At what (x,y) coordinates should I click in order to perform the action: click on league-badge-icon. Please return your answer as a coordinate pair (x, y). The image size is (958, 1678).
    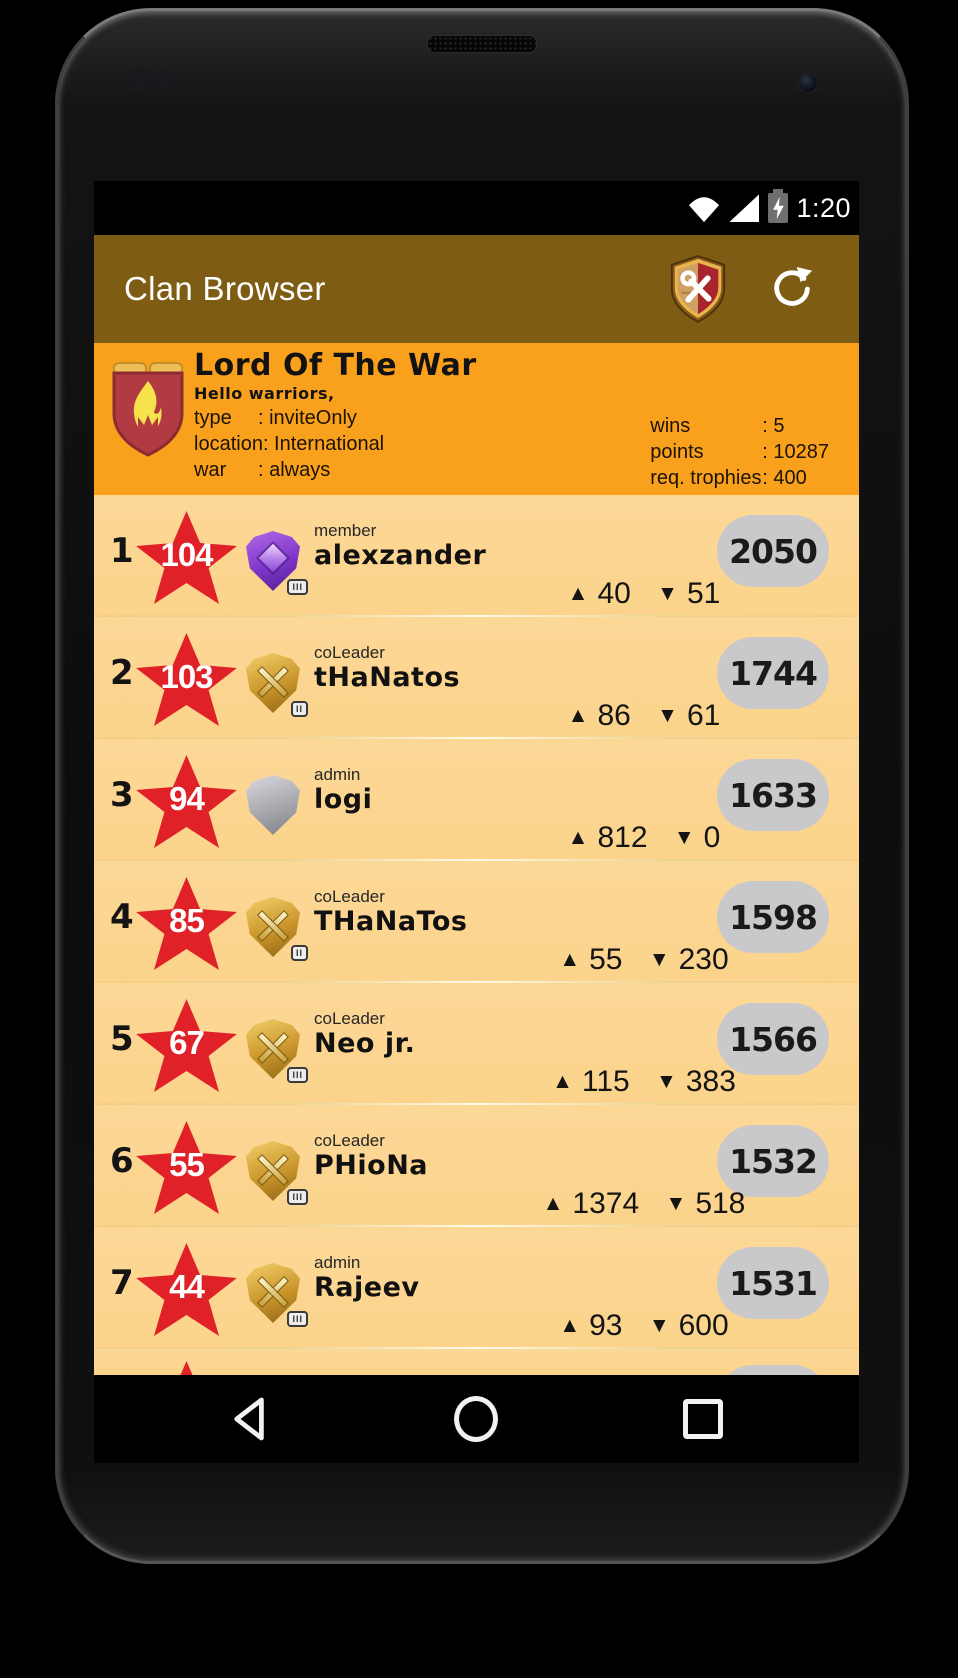
    Looking at the image, I should click on (273, 806).